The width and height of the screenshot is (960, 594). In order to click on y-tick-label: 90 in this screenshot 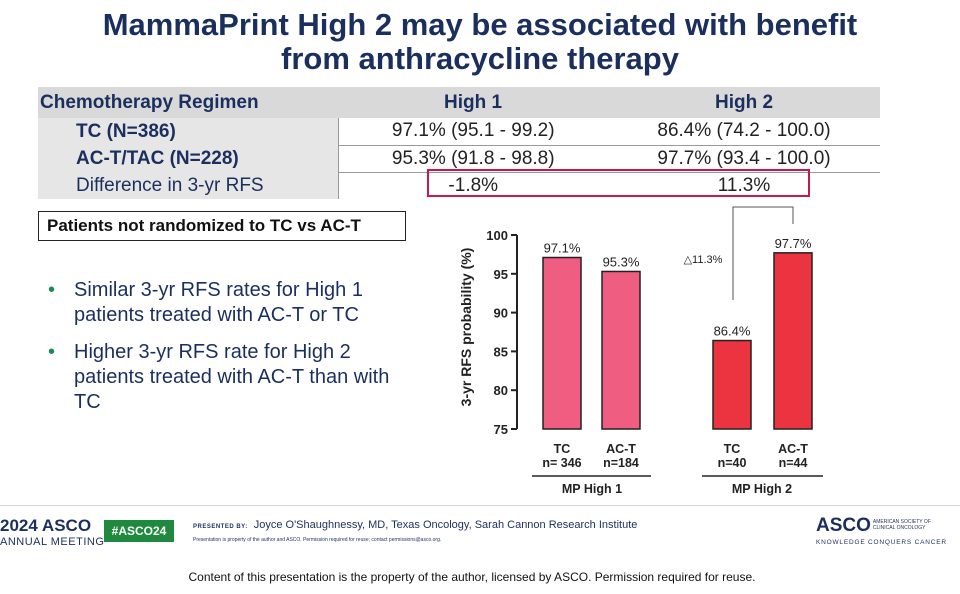, I will do `click(501, 313)`.